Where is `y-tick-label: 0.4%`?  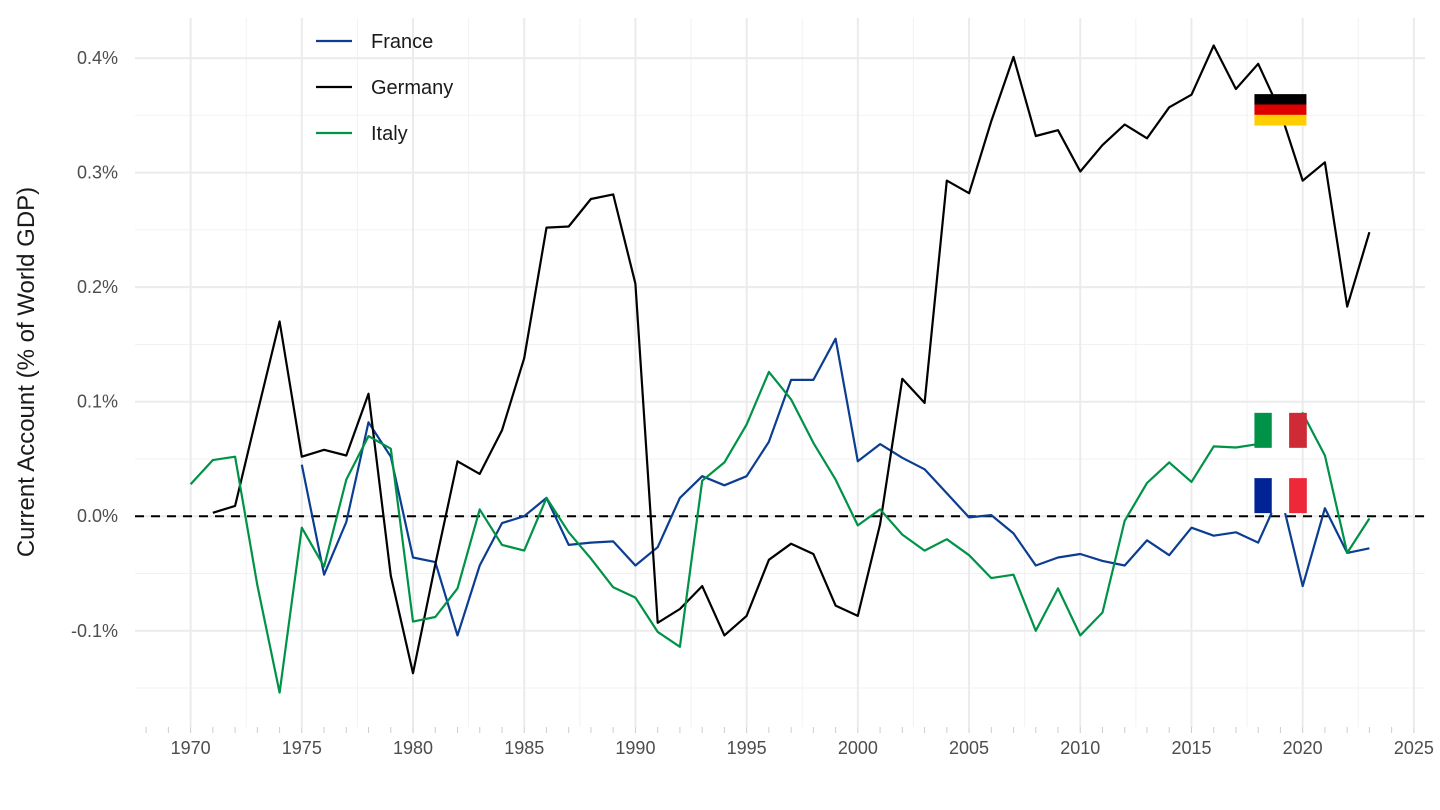 y-tick-label: 0.4% is located at coordinates (97, 58).